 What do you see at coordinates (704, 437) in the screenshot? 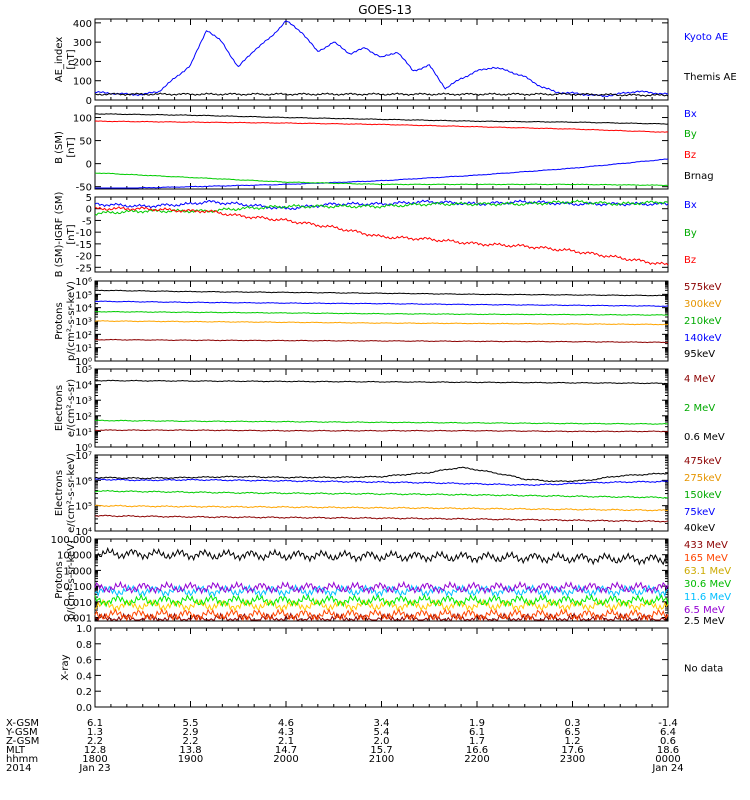
I see `legend-0-6-mev: 0.6 MeV` at bounding box center [704, 437].